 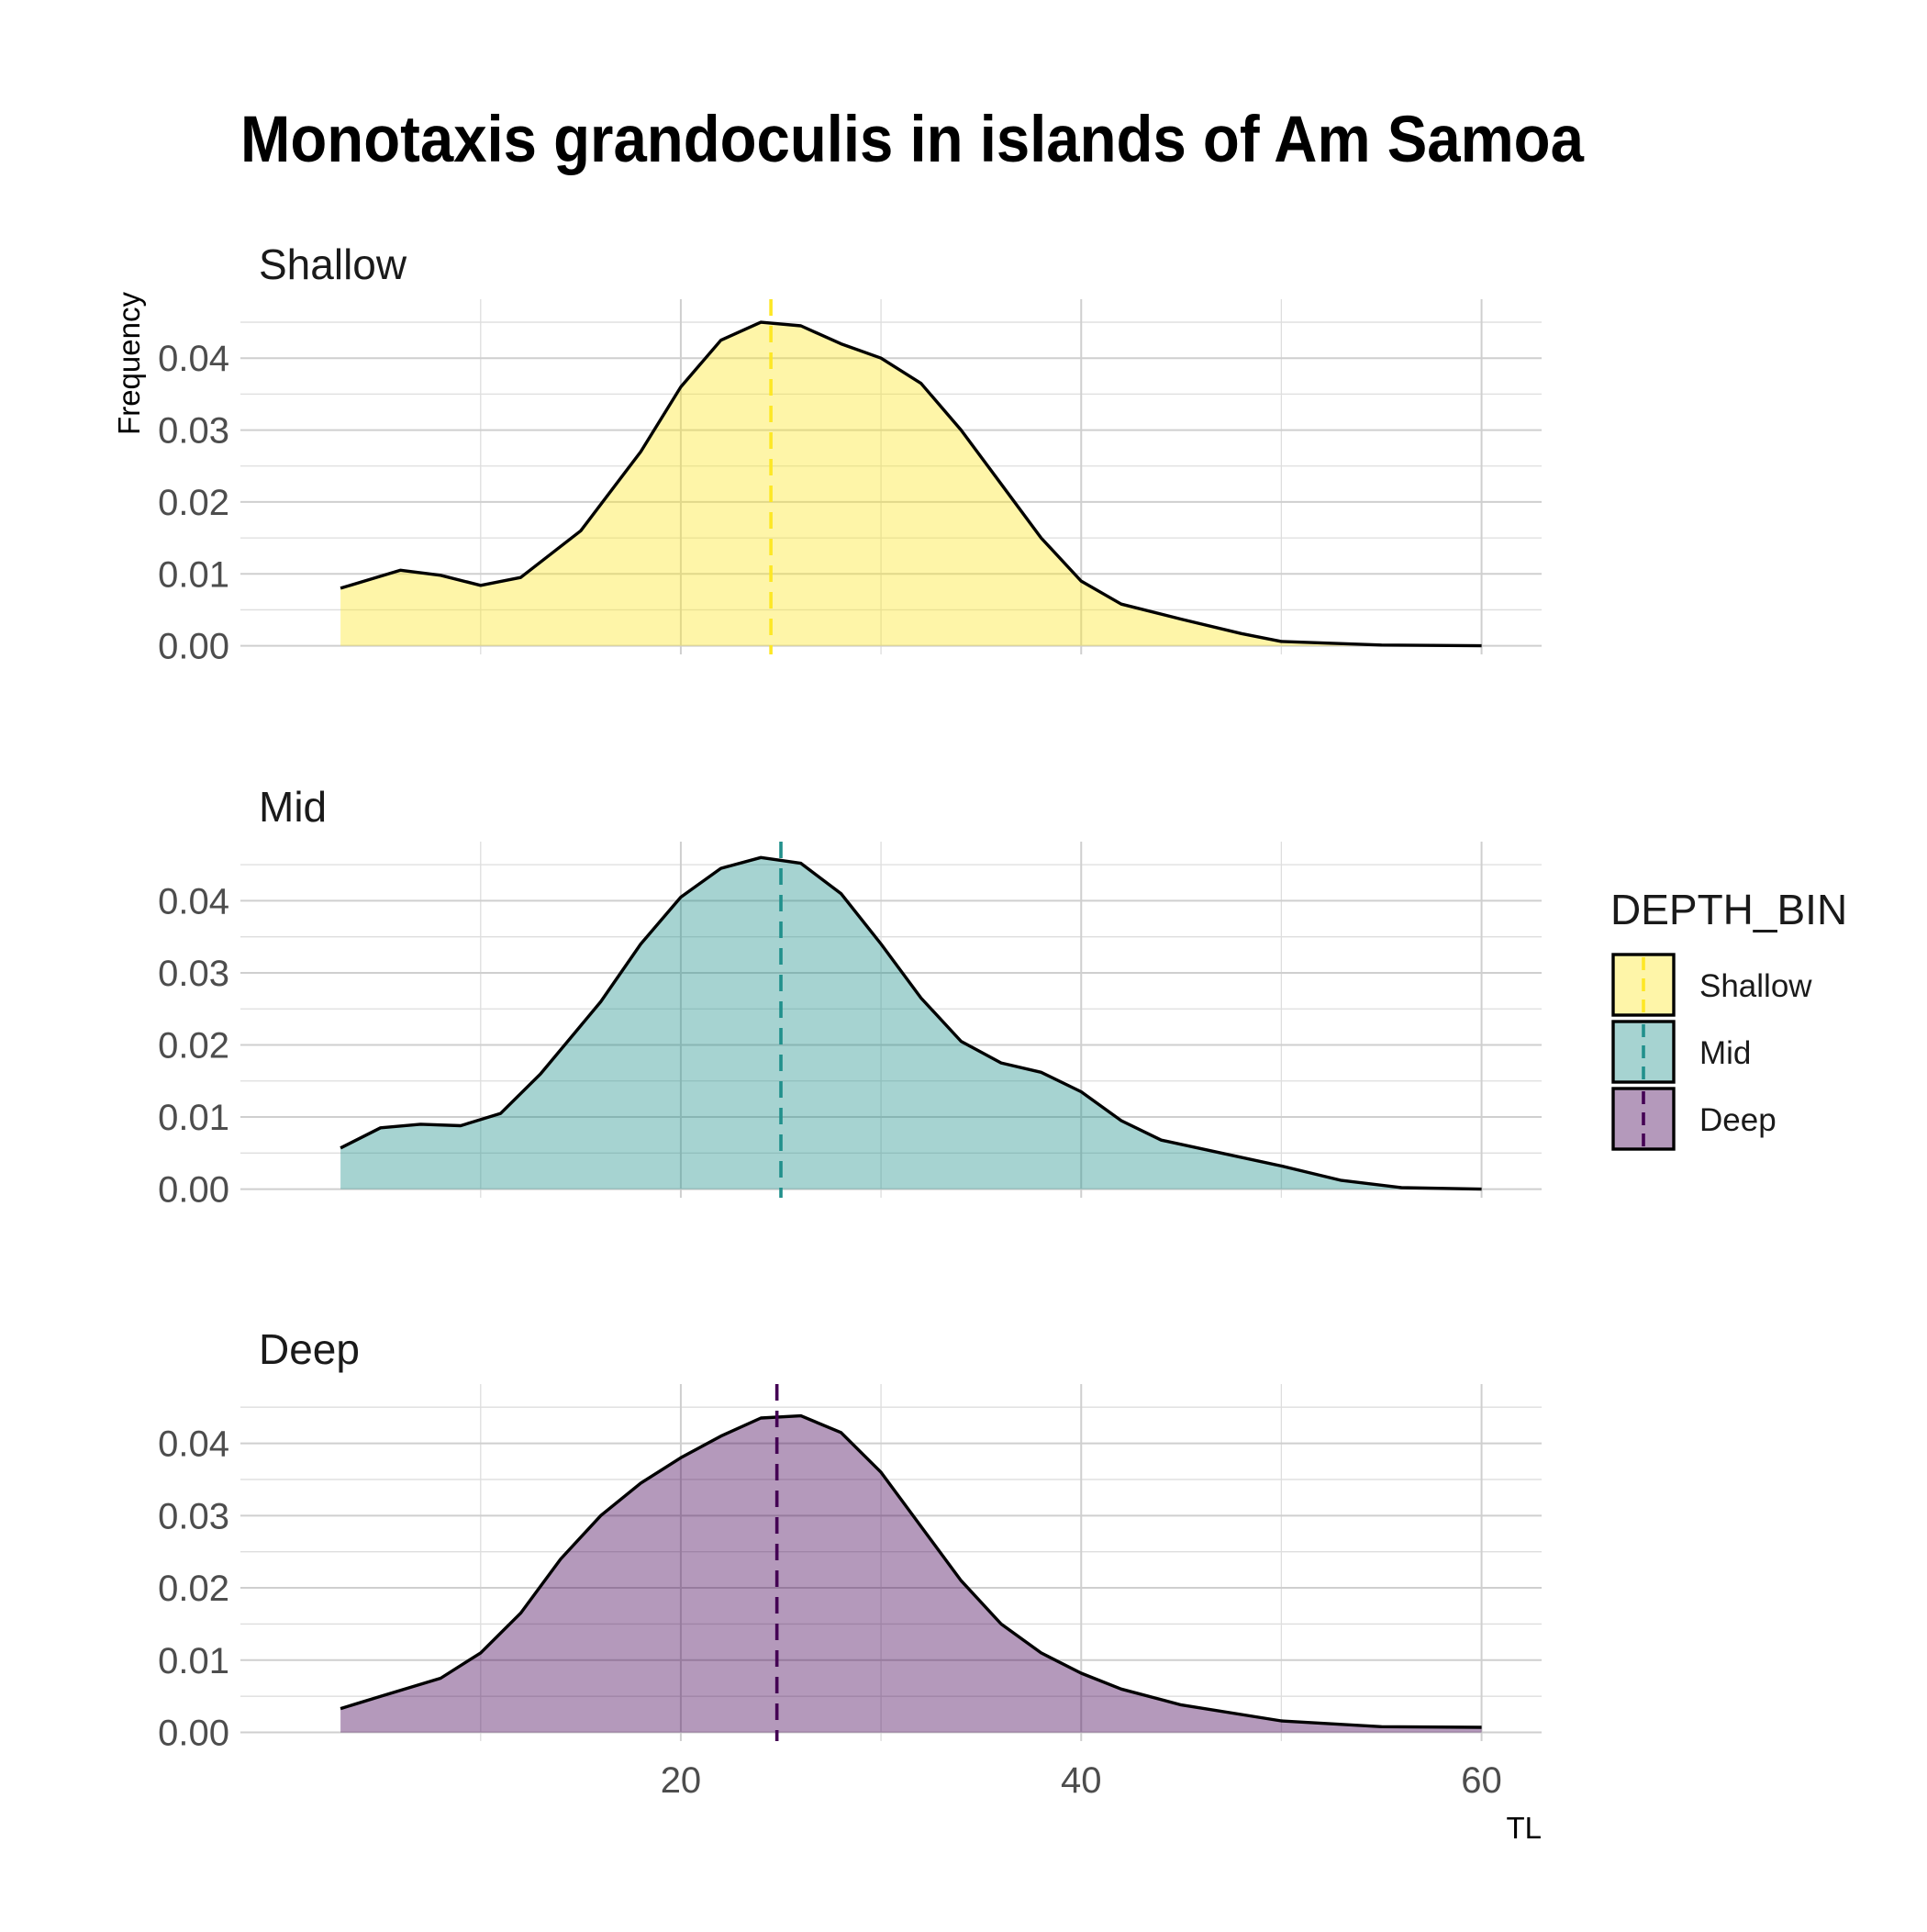 What do you see at coordinates (333, 264) in the screenshot?
I see `panel-label-shallow: Shallow` at bounding box center [333, 264].